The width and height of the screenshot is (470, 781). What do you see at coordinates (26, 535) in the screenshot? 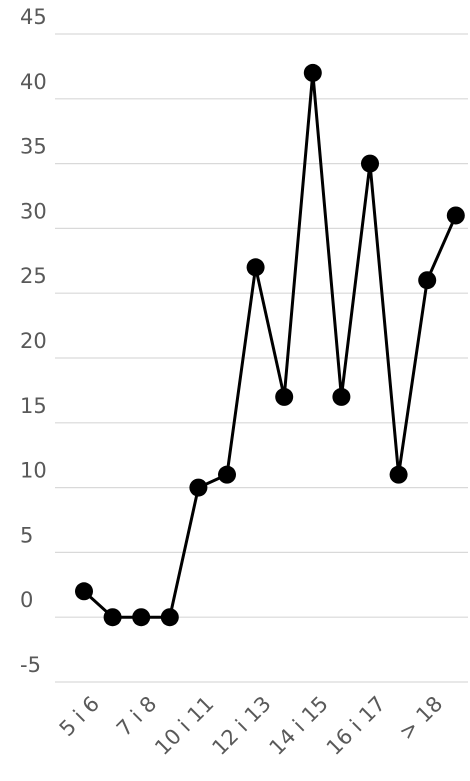
I see `y-tick-label: 5` at bounding box center [26, 535].